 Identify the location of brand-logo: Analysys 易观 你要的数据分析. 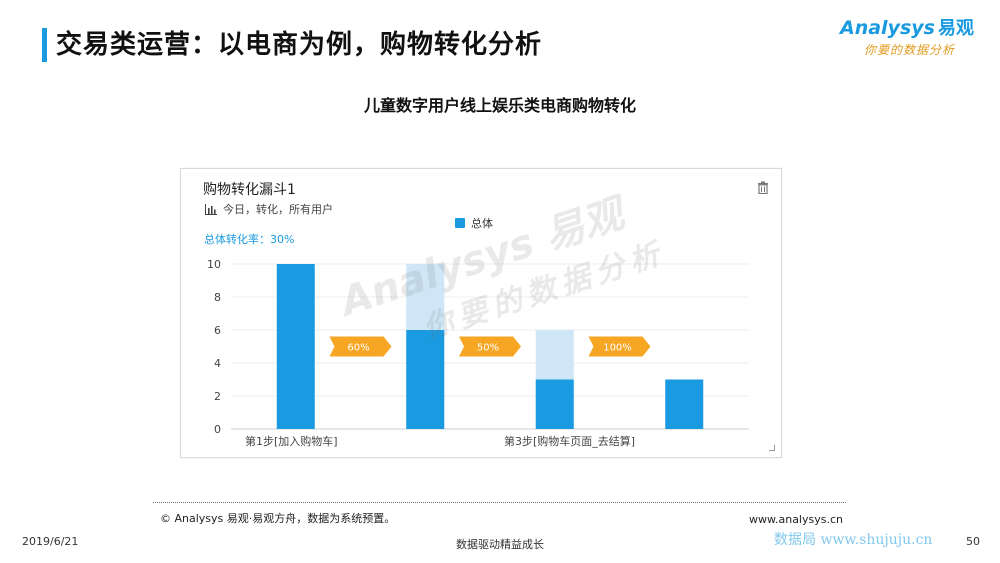
(910, 41).